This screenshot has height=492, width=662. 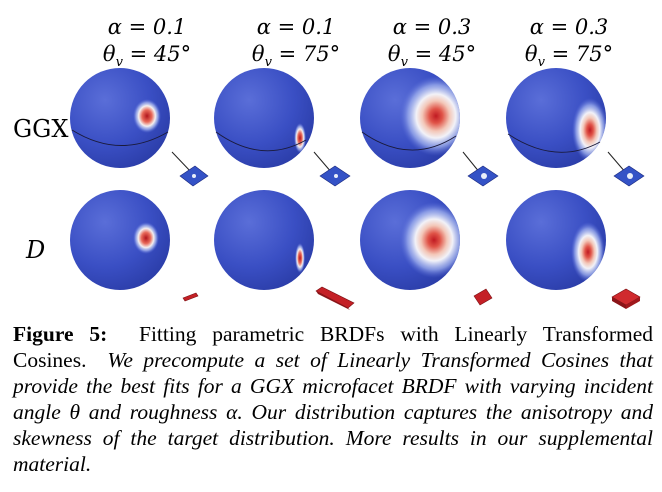 I want to click on column-header-3: α = 0.3 θv = 45°, so click(x=432, y=45).